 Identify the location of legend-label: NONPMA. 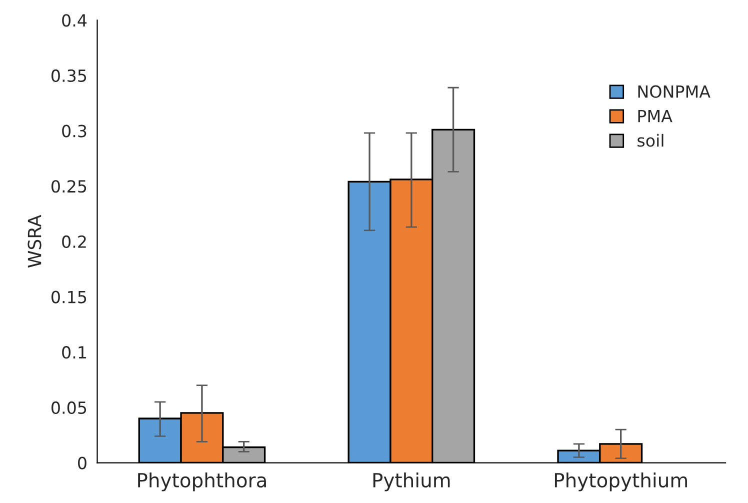
(674, 91).